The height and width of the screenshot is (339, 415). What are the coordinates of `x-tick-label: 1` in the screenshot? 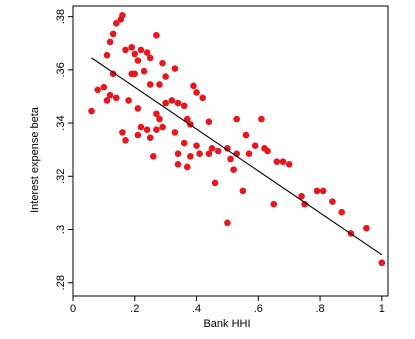 It's located at (382, 309).